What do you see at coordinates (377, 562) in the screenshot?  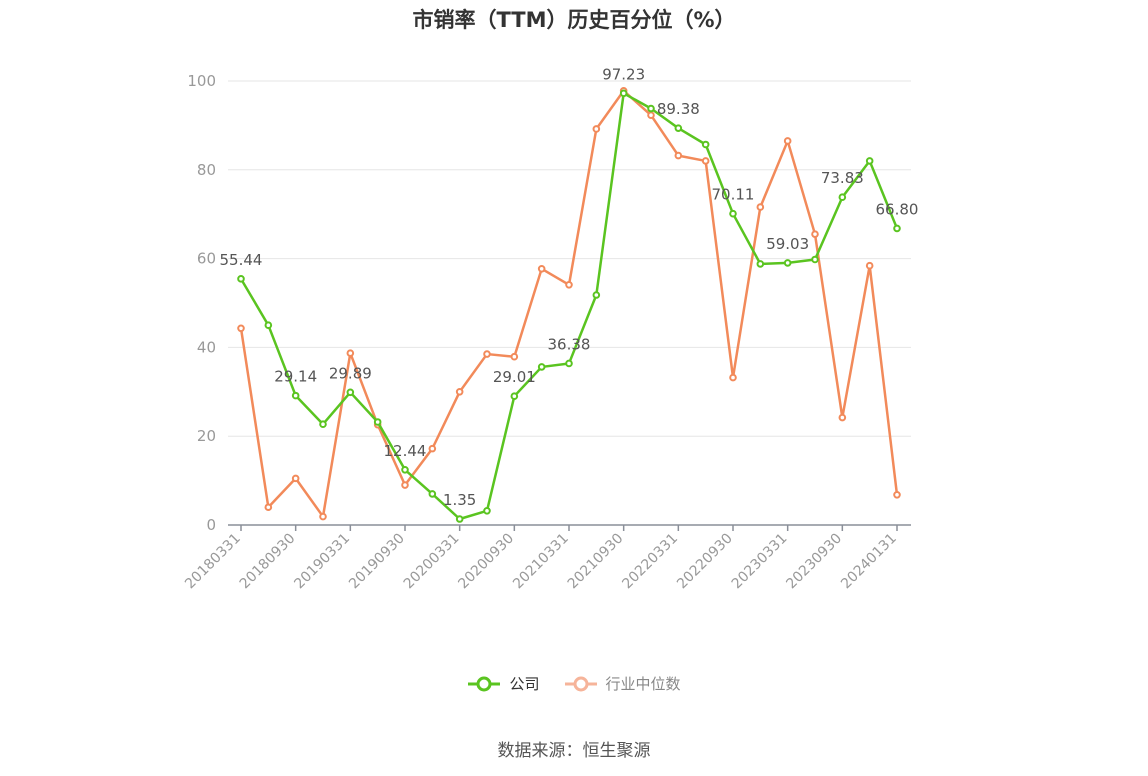 I see `x-tick-label: 20190930` at bounding box center [377, 562].